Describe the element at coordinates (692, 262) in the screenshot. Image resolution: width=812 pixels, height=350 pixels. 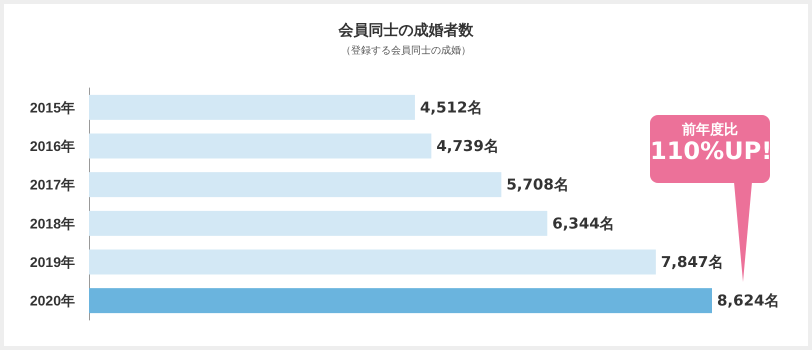
I see `data-label: 7,847名` at that location.